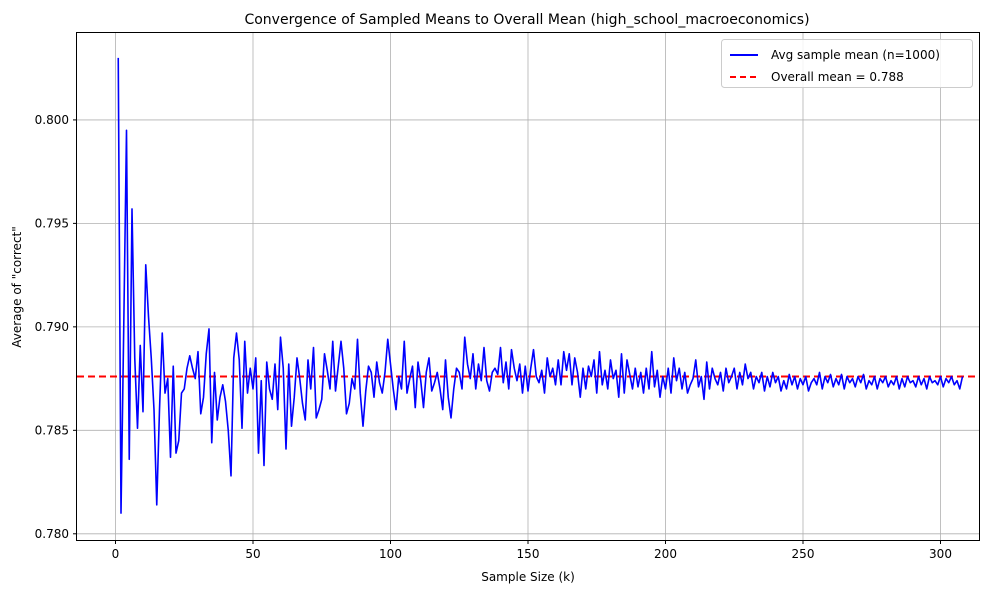 The height and width of the screenshot is (590, 989). What do you see at coordinates (17, 287) in the screenshot?
I see `y-axis-label: Average of "correct"` at bounding box center [17, 287].